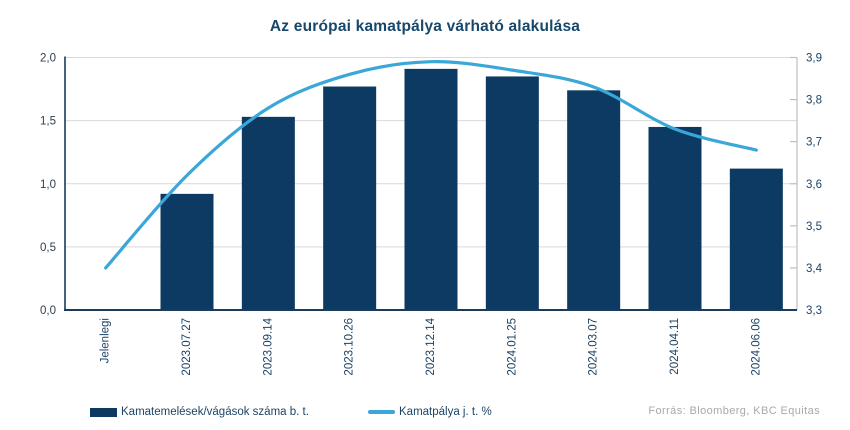 This screenshot has height=430, width=850. Describe the element at coordinates (48, 311) in the screenshot. I see `left-axis-label: 0,0` at that location.